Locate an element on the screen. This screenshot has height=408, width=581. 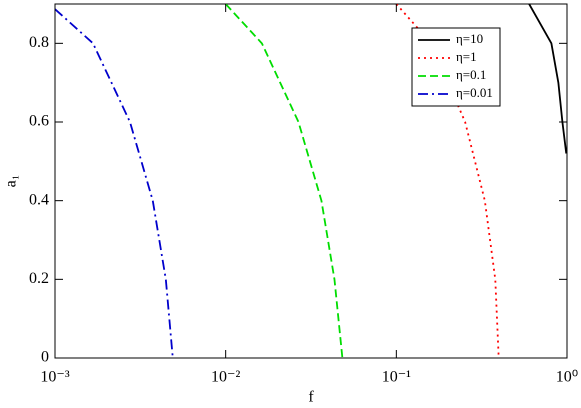
y-tick-label: 0.2 is located at coordinates (39, 278).